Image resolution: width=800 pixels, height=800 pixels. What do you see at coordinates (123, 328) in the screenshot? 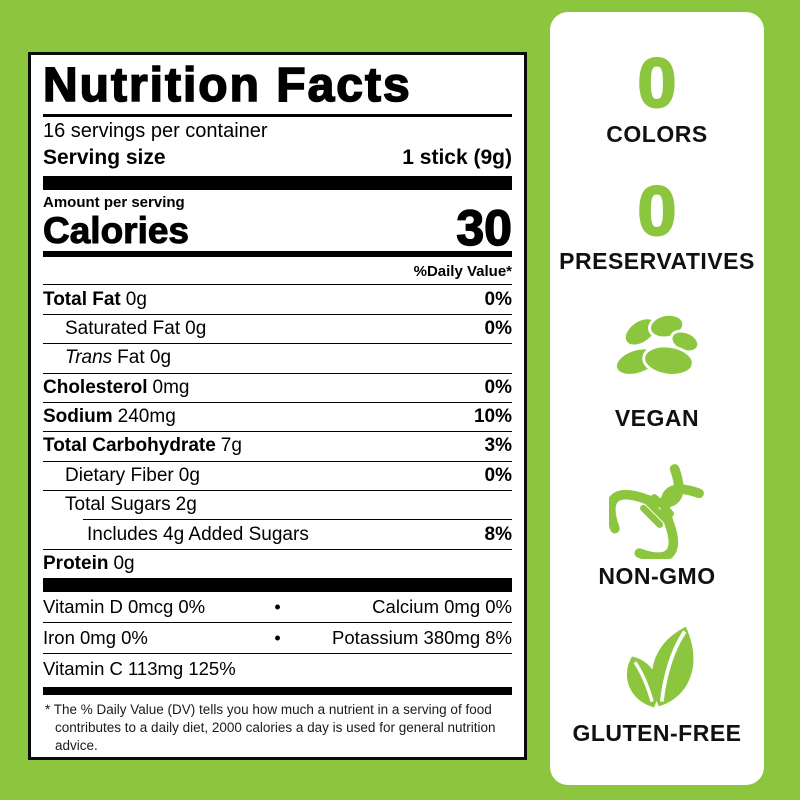
I see `nutrient-name: Saturated Fat` at bounding box center [123, 328].